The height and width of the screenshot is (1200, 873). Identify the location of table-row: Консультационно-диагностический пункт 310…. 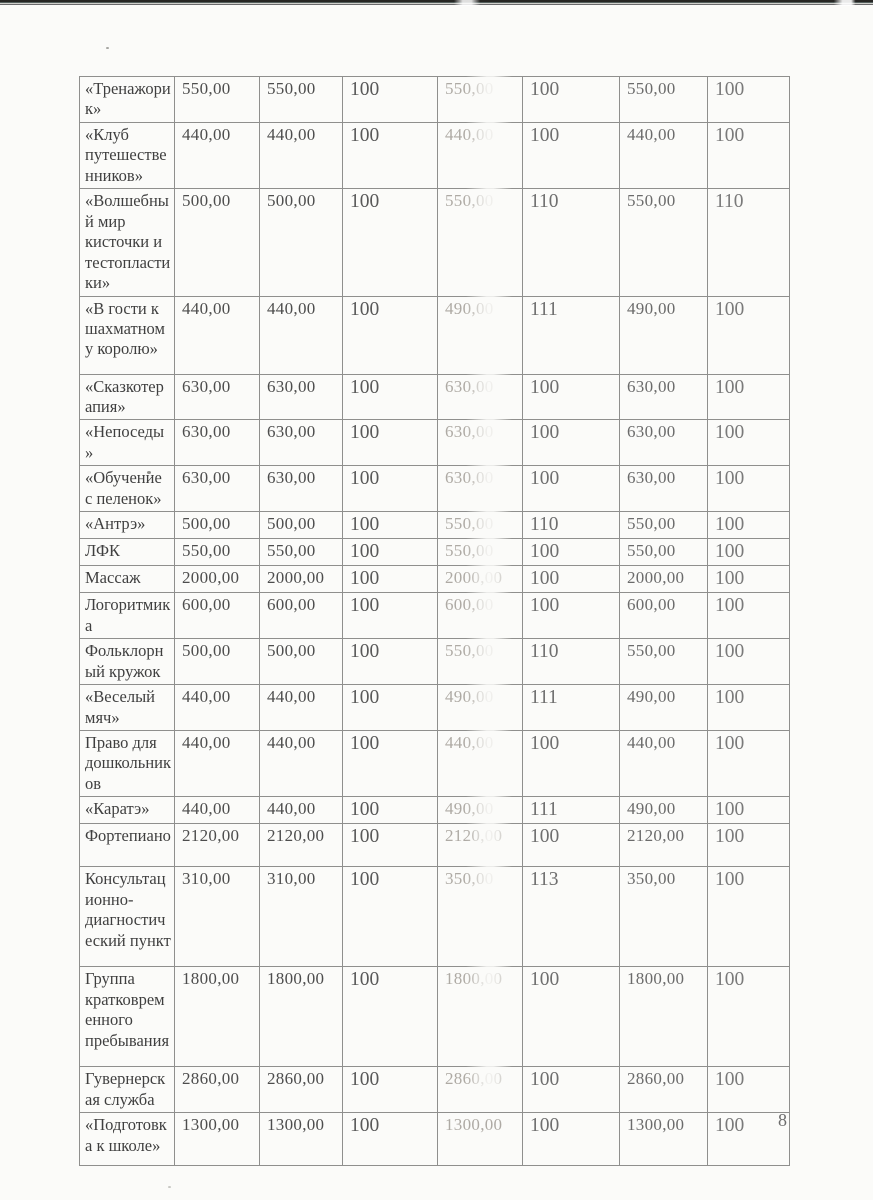
(434, 917).